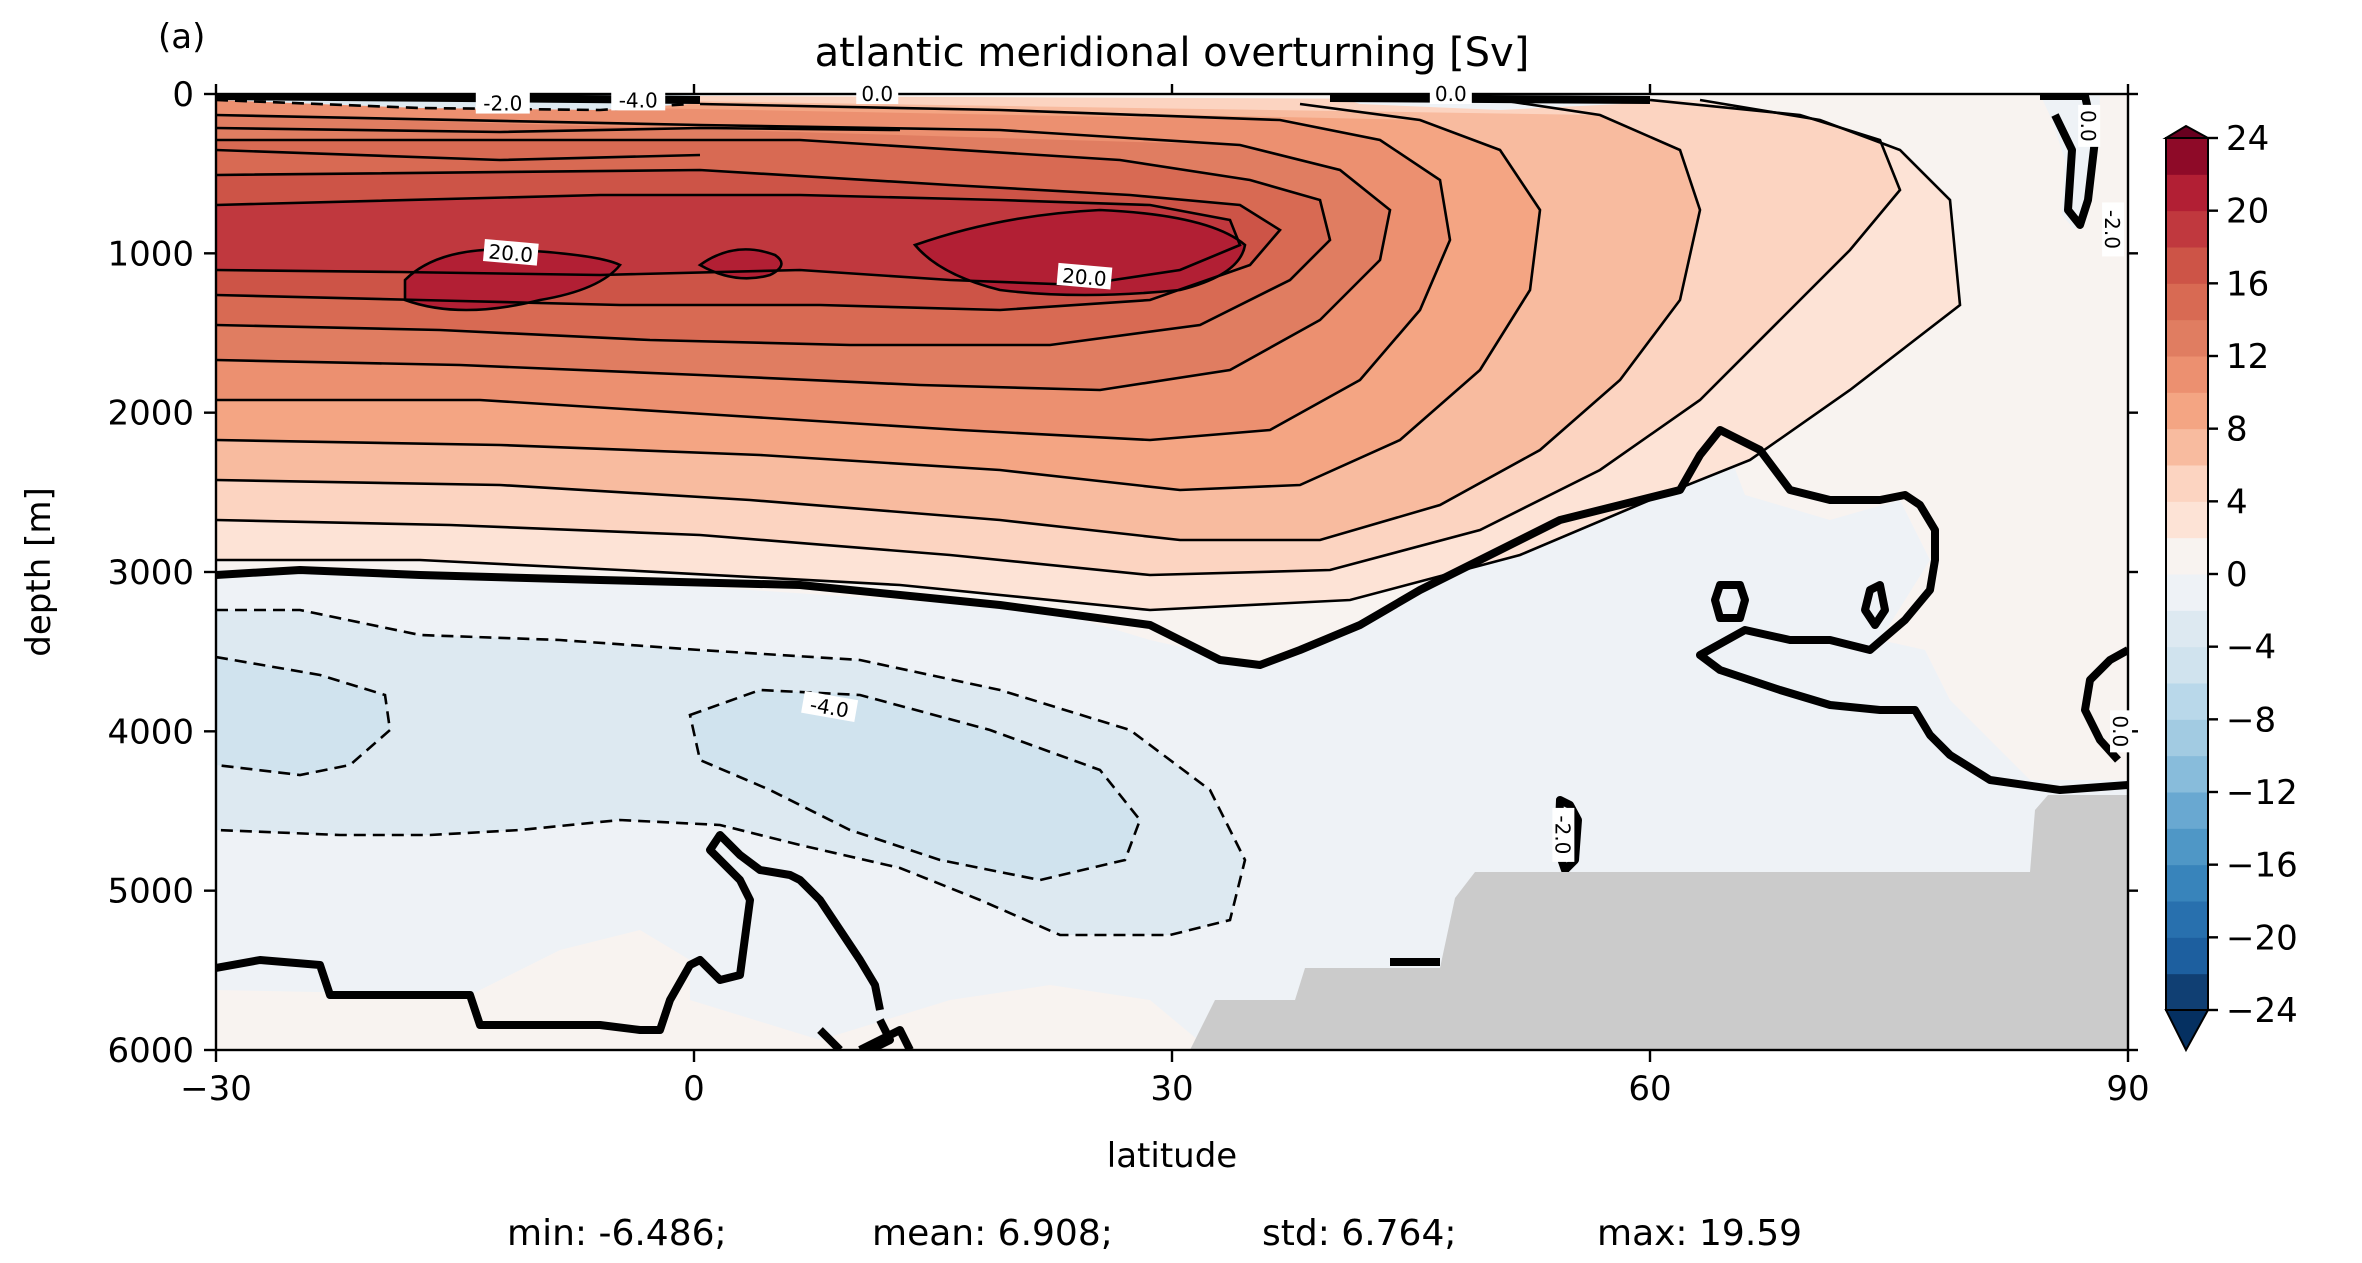  I want to click on contour-neg4-b, so click(915, 785).